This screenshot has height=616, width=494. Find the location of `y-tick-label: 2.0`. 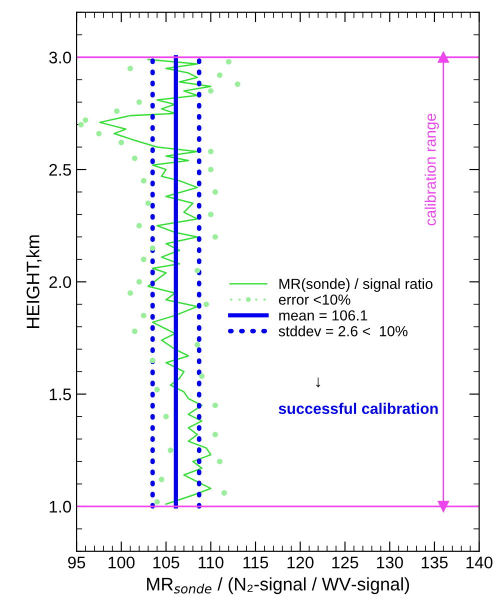

y-tick-label: 2.0 is located at coordinates (60, 282).